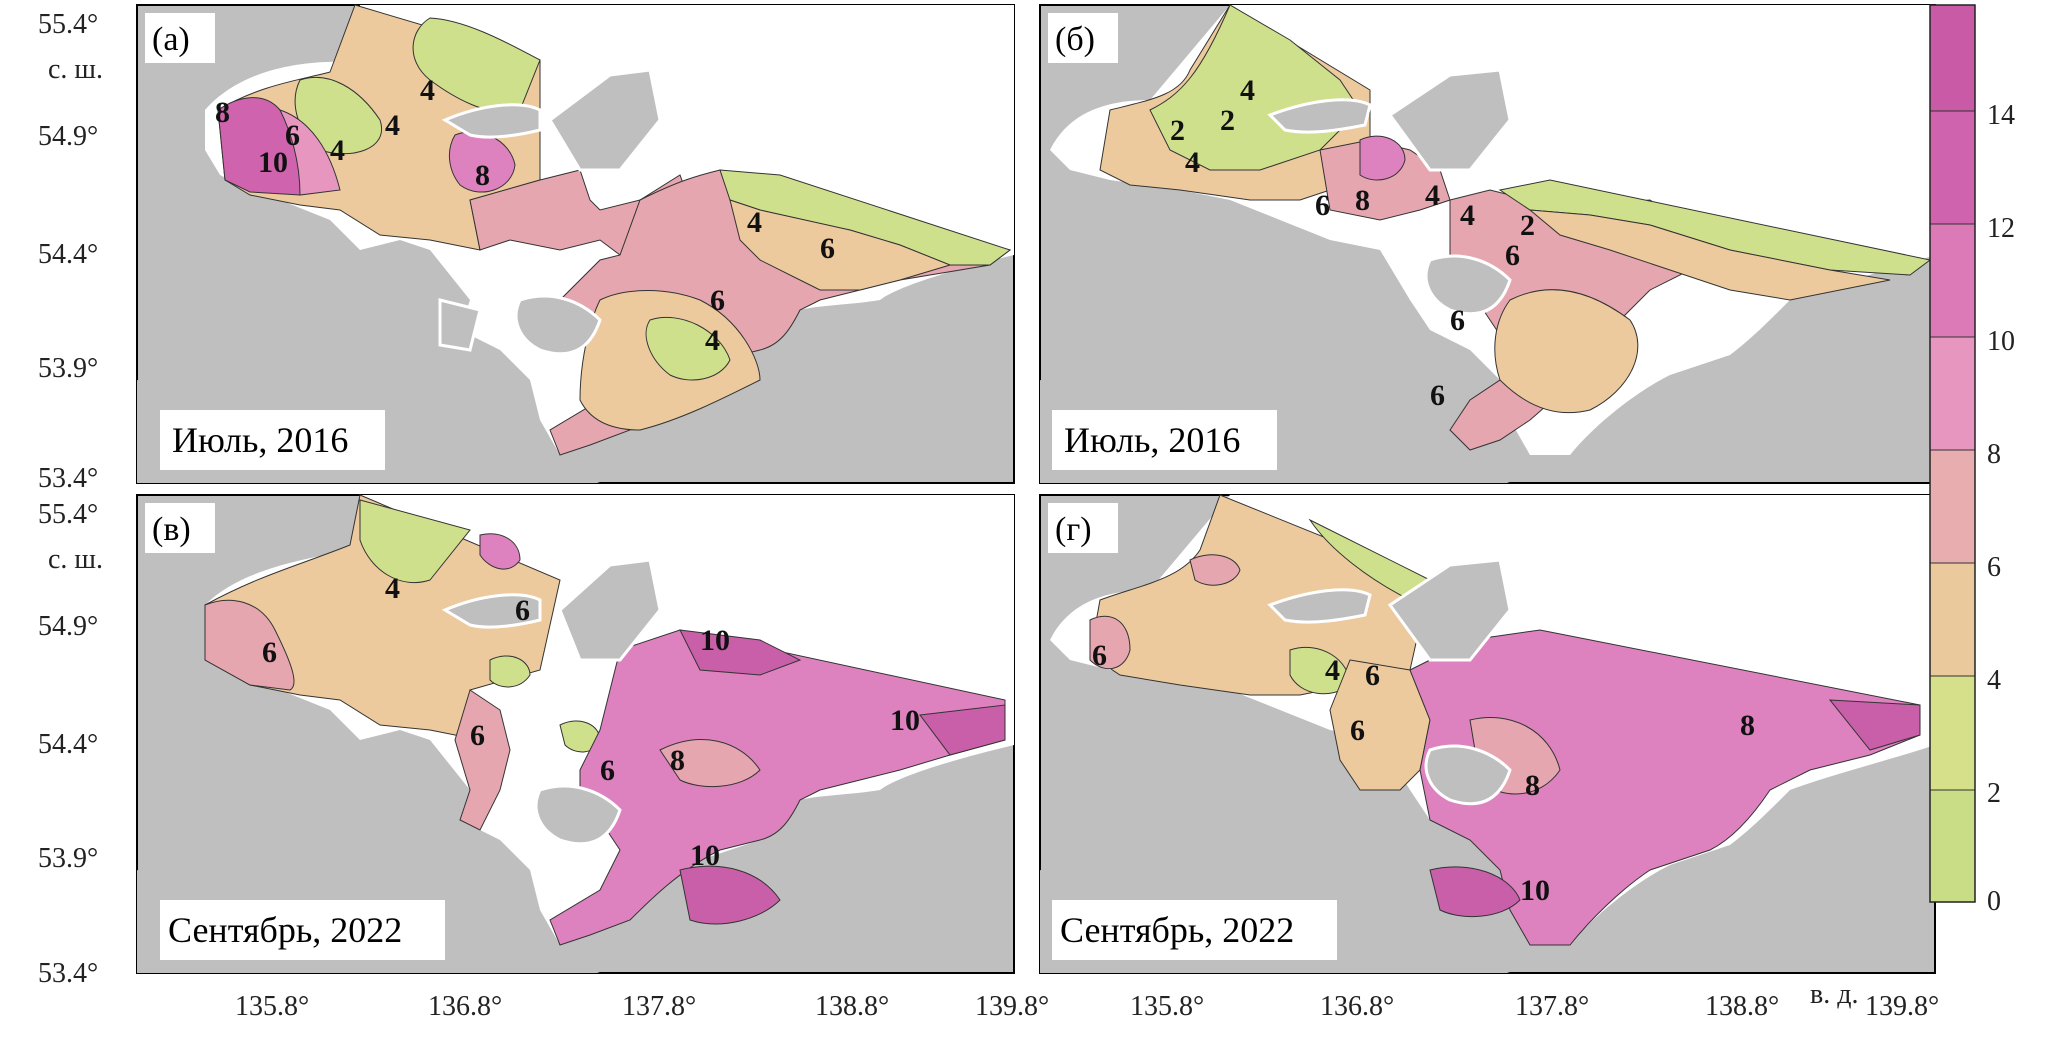 This screenshot has height=1051, width=2067. Describe the element at coordinates (2001, 115) in the screenshot. I see `colorbar-tick: 14` at that location.